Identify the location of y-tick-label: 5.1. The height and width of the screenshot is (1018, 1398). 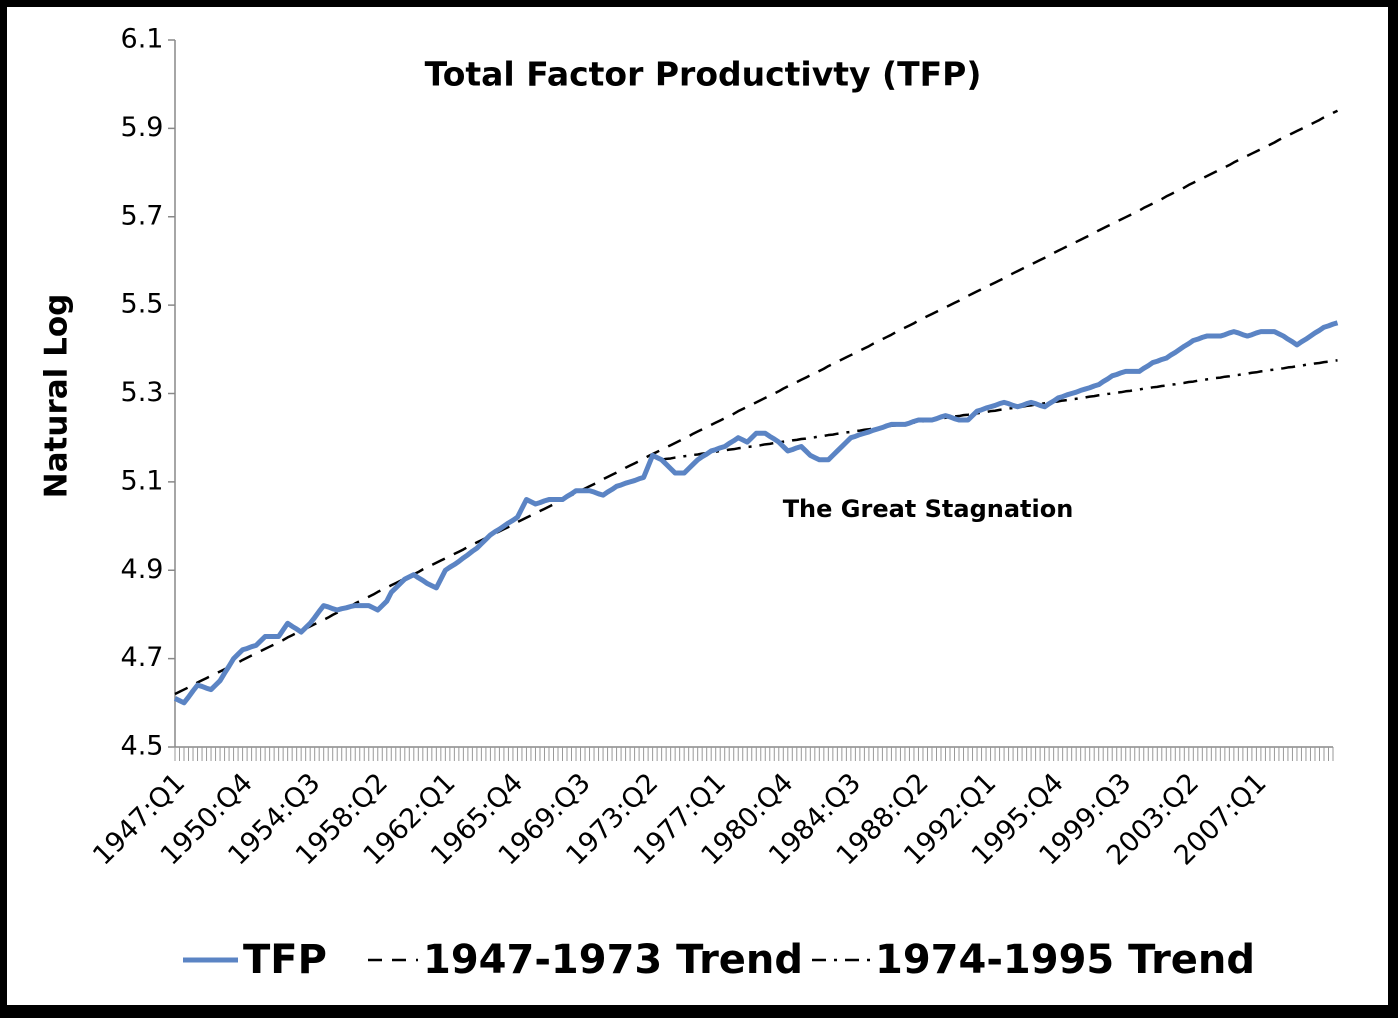
(142, 480).